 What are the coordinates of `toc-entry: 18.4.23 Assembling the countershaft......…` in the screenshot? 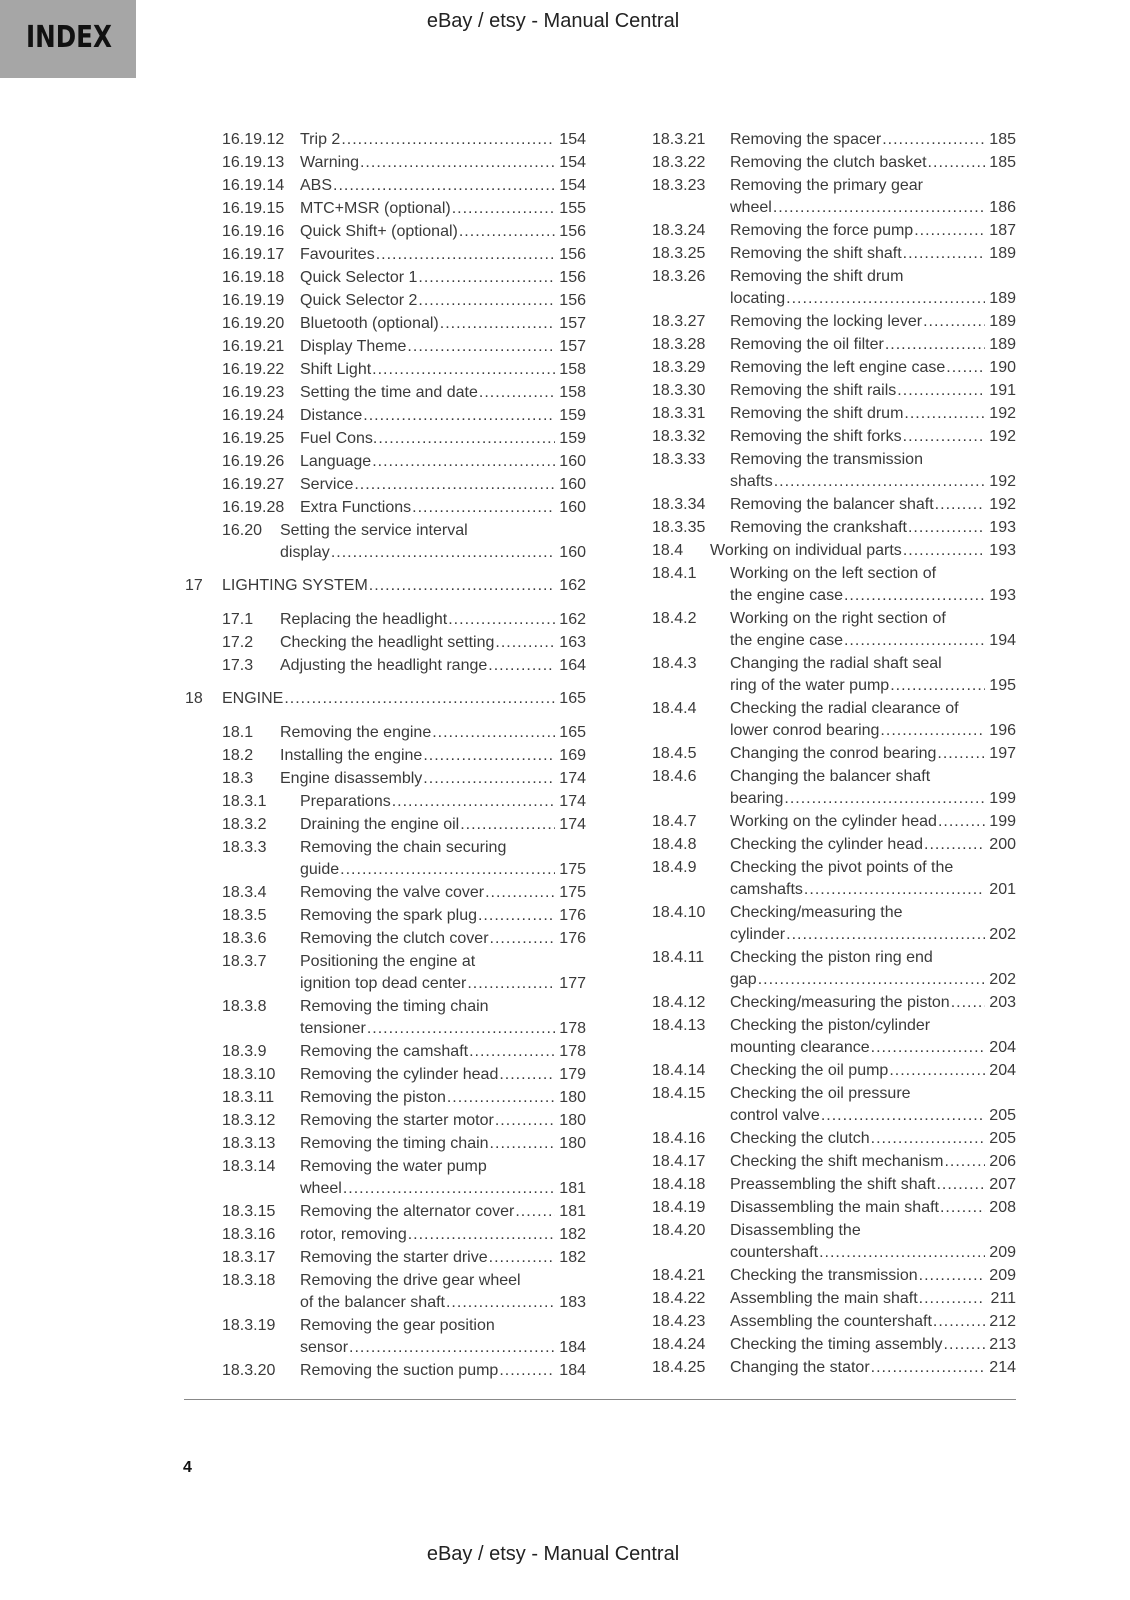 It's located at (815, 1321).